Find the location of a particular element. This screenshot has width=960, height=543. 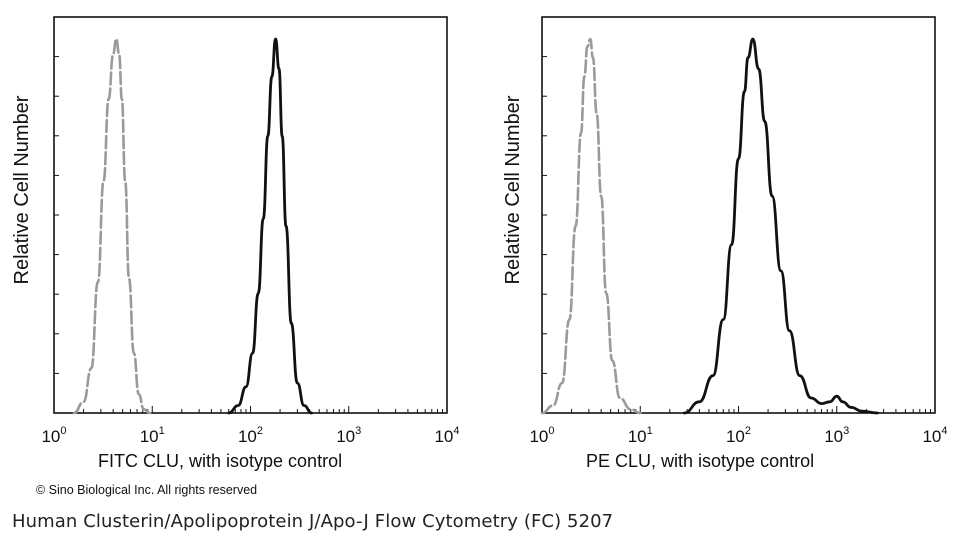

x-axis-label: PE CLU, with isotype control is located at coordinates (700, 461).